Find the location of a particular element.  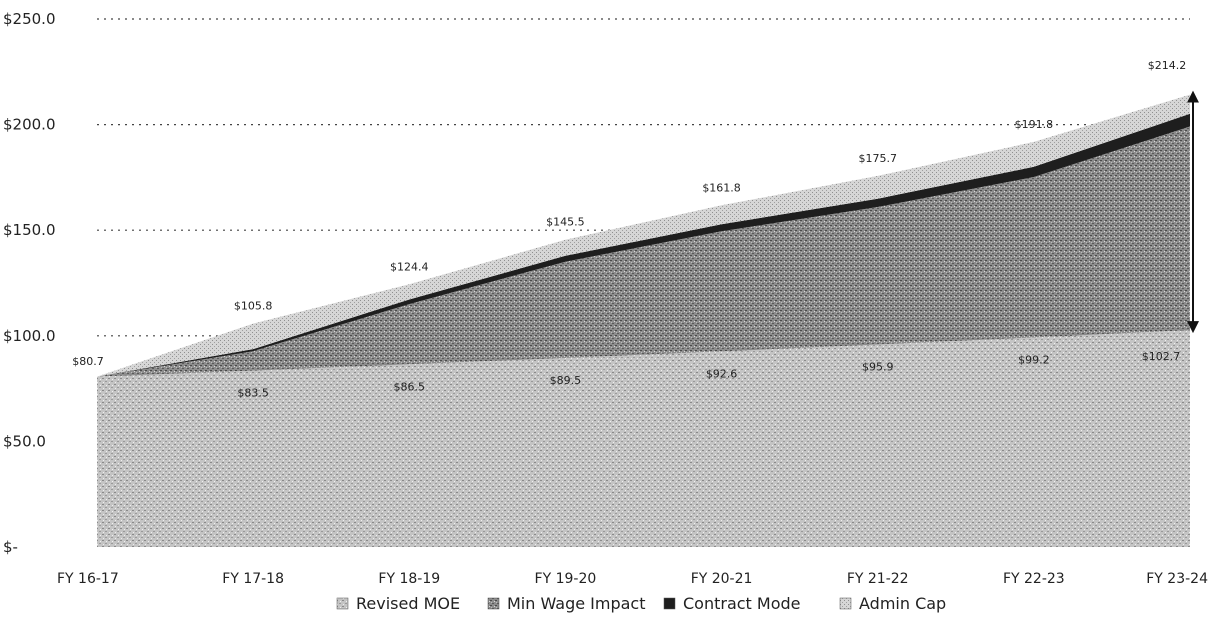

x-tick-label: FY 23-24 is located at coordinates (1177, 579).